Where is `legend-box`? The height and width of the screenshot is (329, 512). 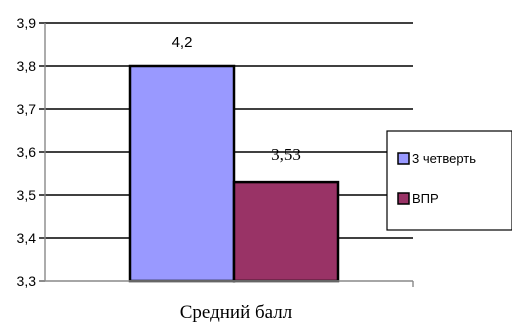 legend-box is located at coordinates (449, 180).